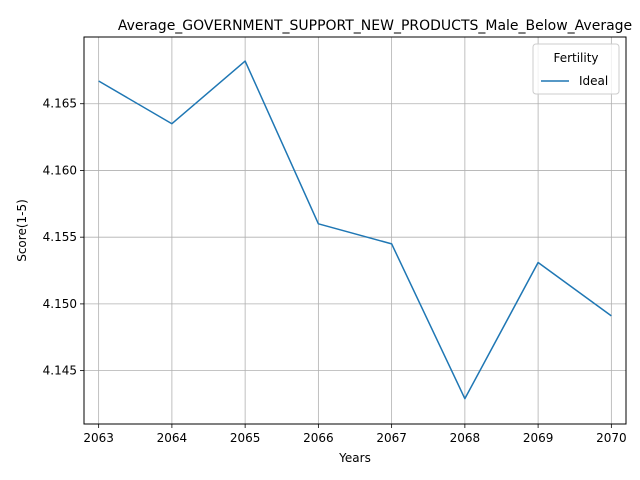 This screenshot has height=480, width=640. What do you see at coordinates (465, 438) in the screenshot?
I see `x-tick-label: 2068` at bounding box center [465, 438].